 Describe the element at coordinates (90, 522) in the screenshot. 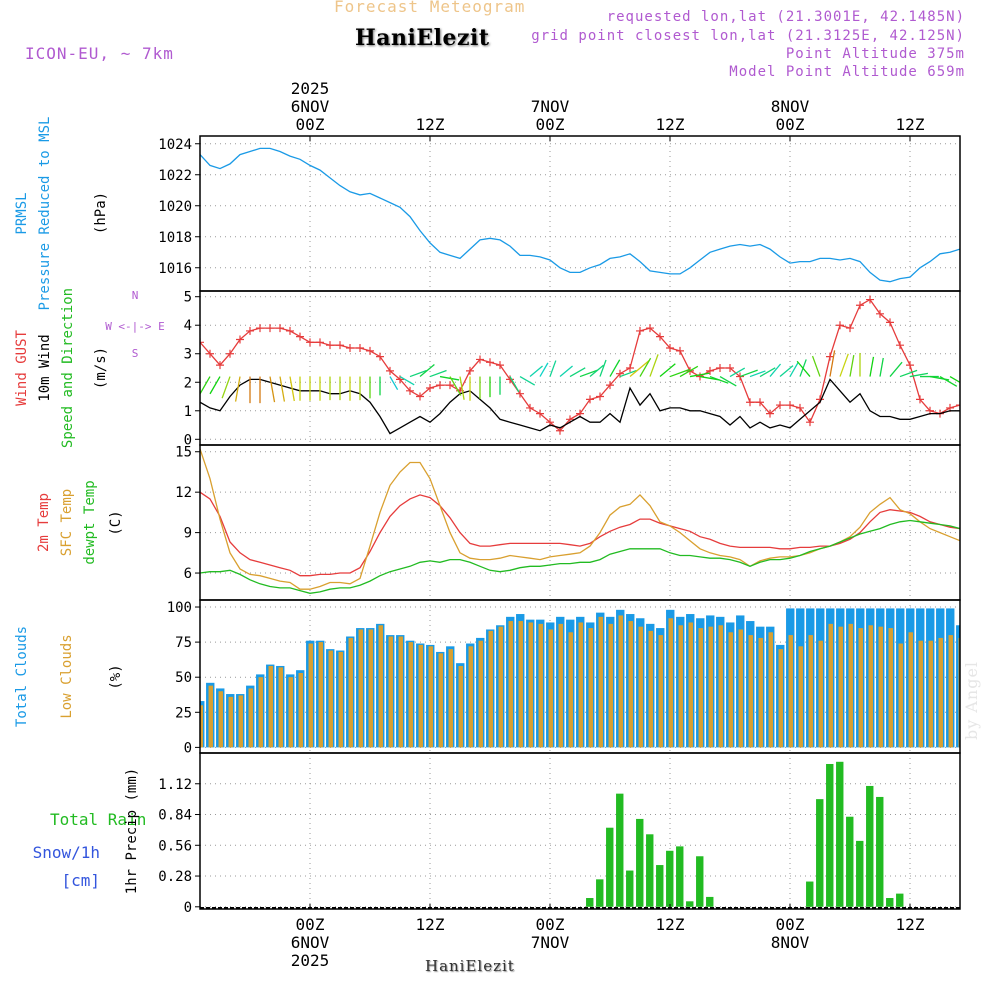

I see `temperature-axis-title: dewpt Temp` at that location.